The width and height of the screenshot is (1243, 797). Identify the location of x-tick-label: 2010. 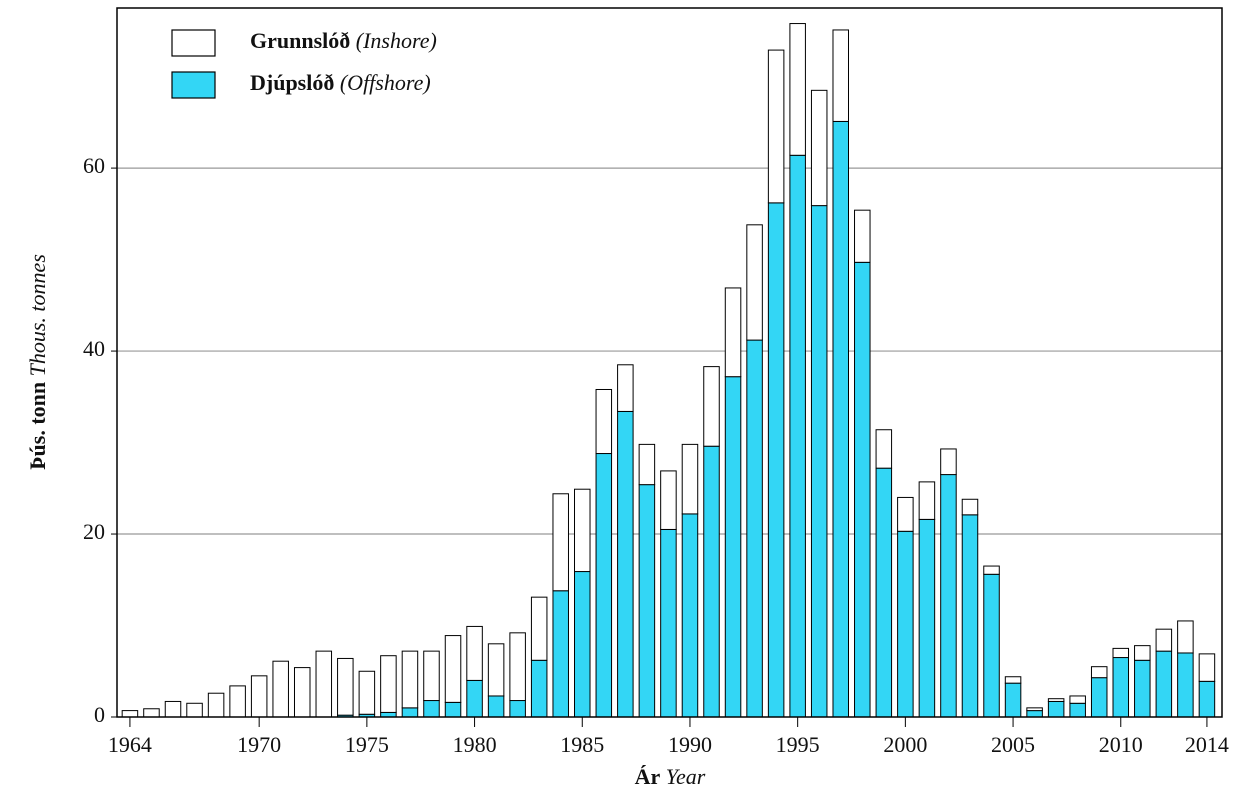
(1121, 744).